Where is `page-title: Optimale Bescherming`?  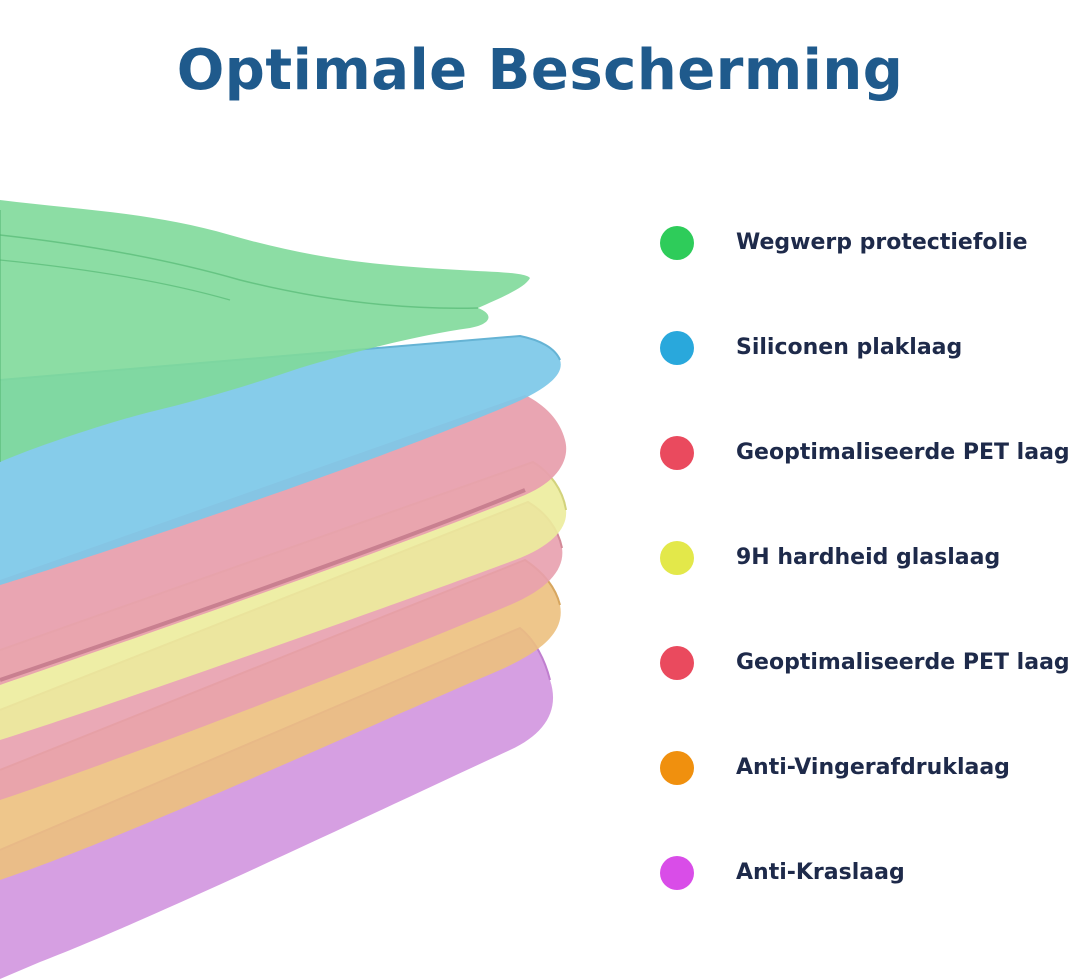 page-title: Optimale Bescherming is located at coordinates (540, 70).